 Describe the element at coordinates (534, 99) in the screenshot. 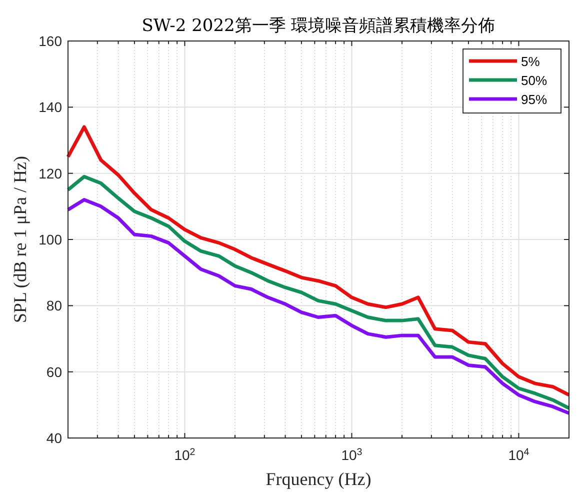

I see `legend-label: 95%` at that location.